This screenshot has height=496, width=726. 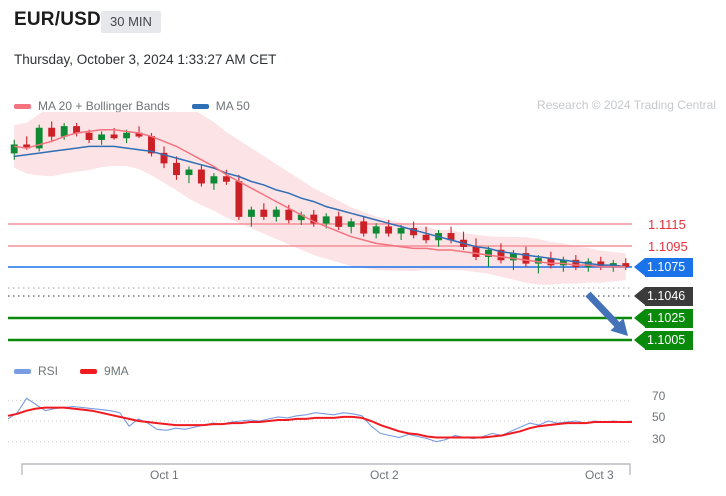 What do you see at coordinates (48, 371) in the screenshot?
I see `legend-label-rsi: RSI` at bounding box center [48, 371].